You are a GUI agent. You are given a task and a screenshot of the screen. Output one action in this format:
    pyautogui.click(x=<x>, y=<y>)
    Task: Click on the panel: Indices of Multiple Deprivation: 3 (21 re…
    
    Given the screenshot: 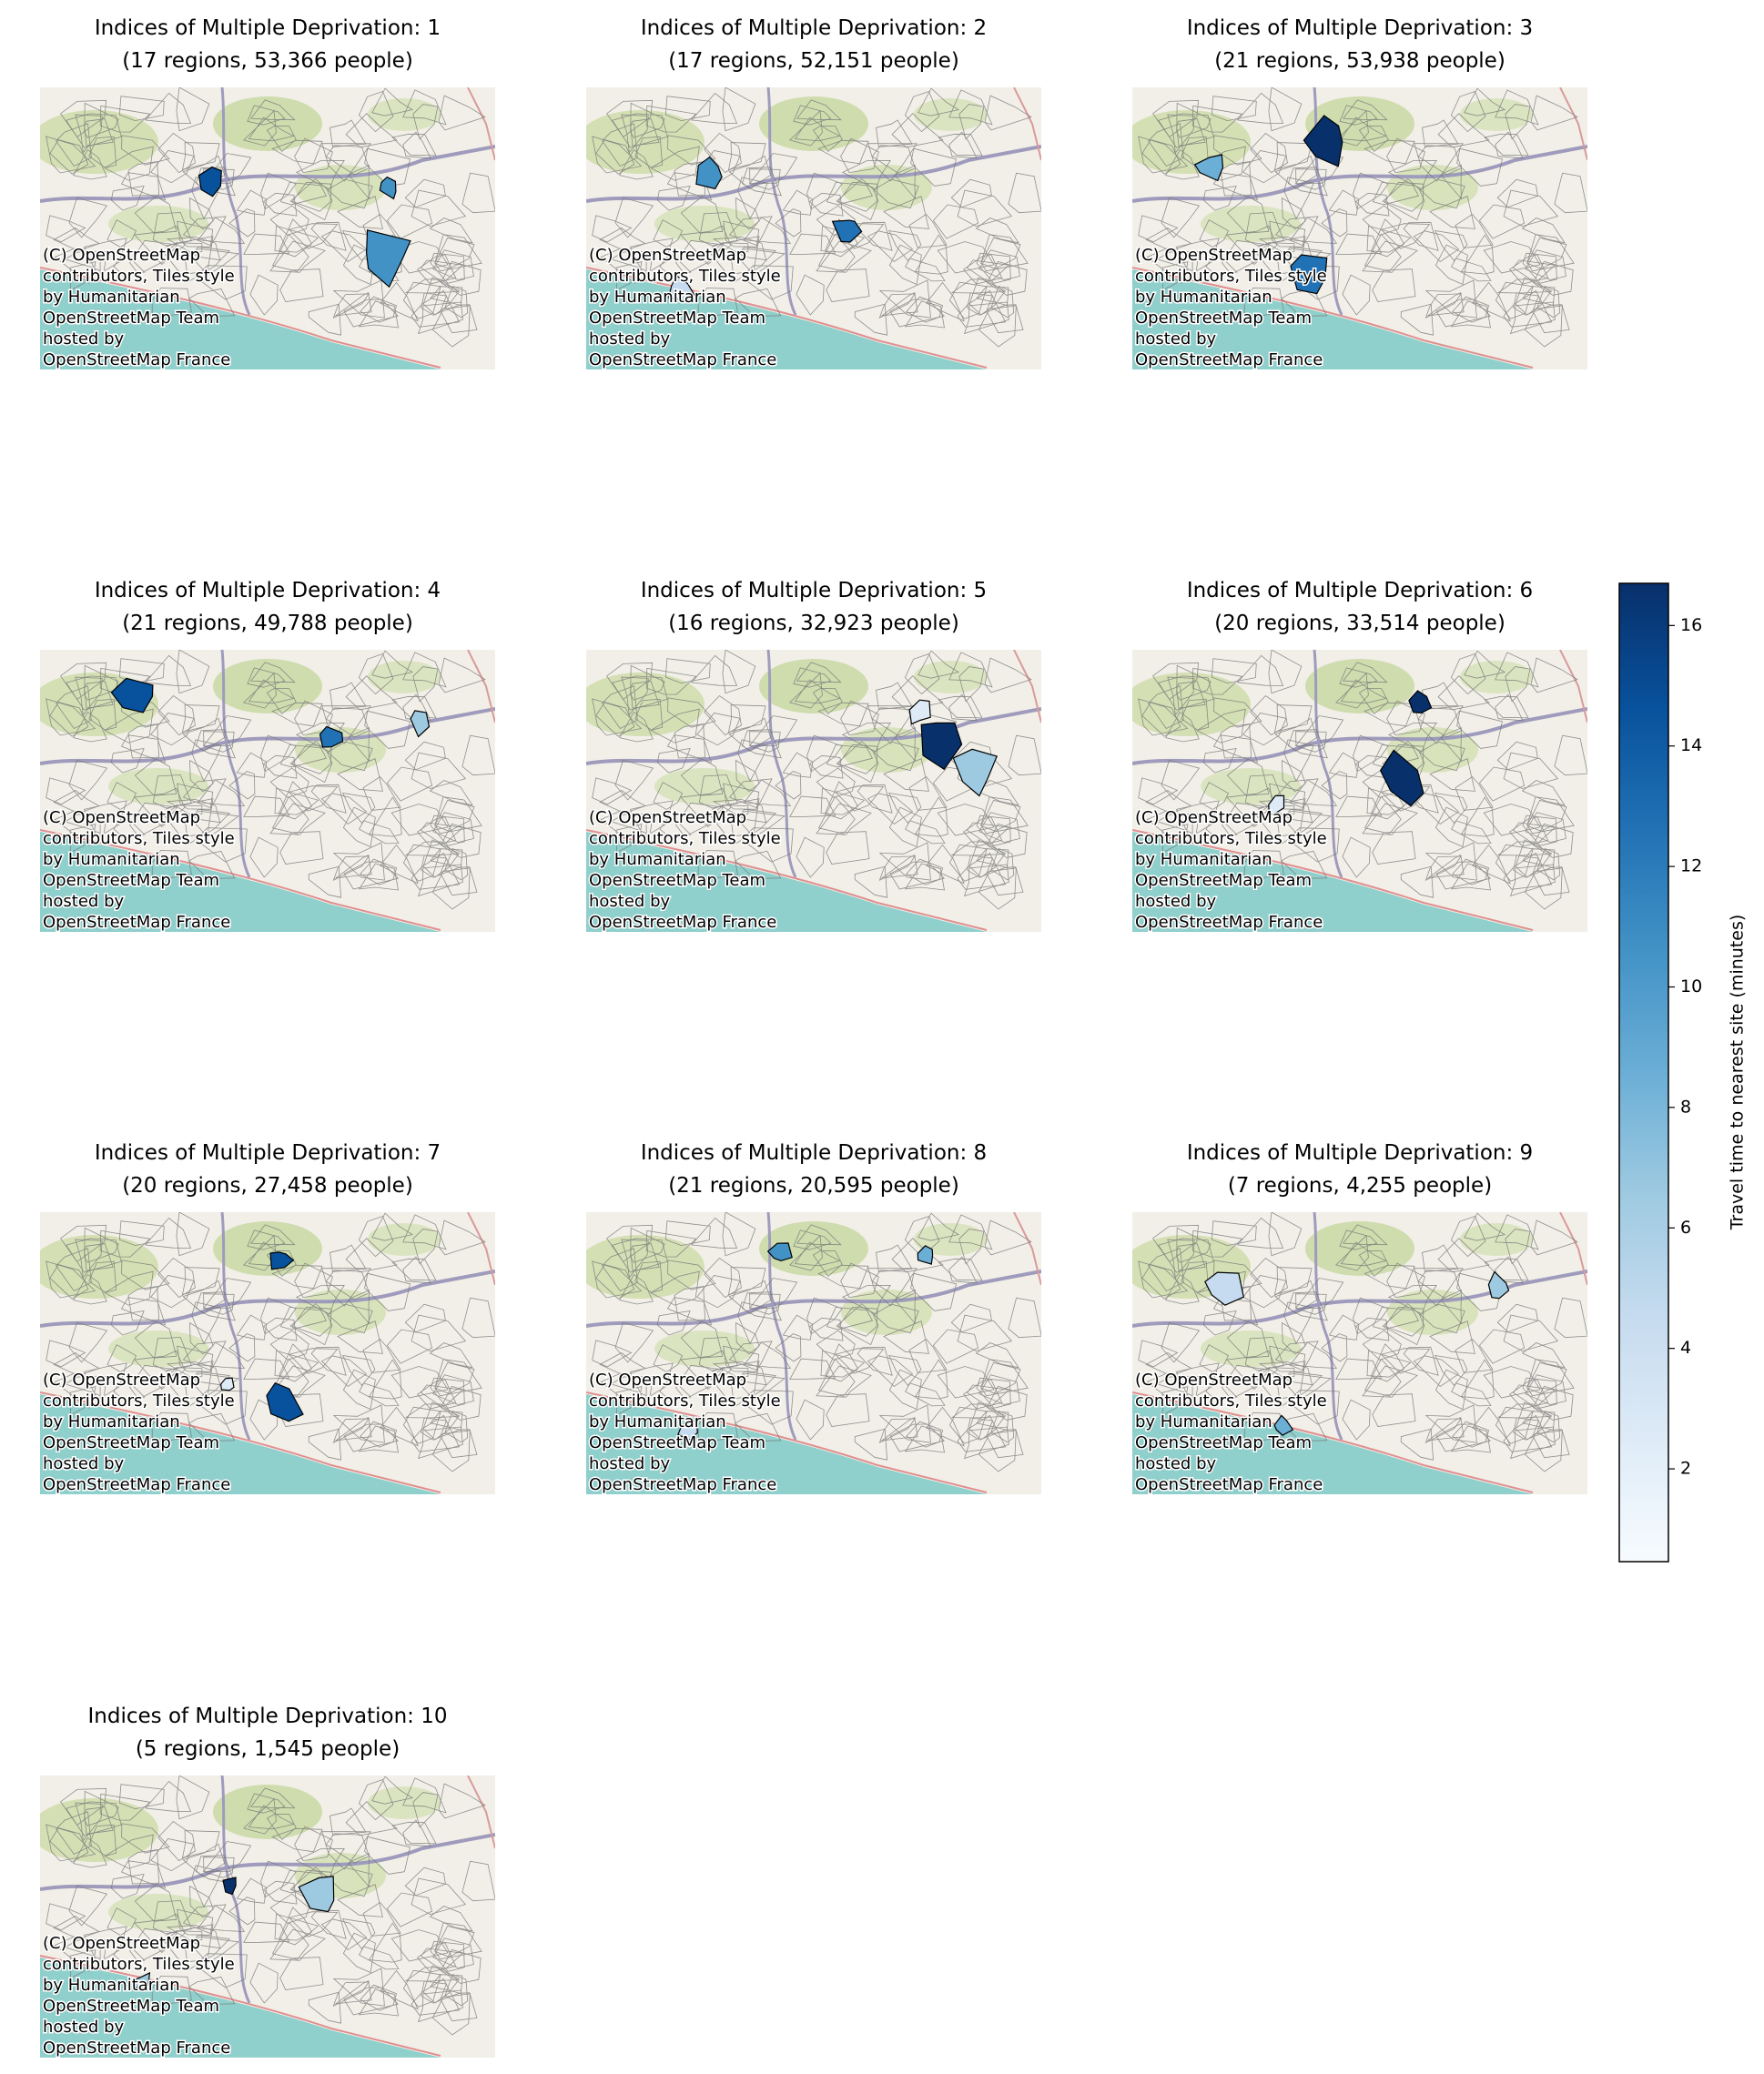 What is the action you would take?
    pyautogui.click(x=1359, y=193)
    